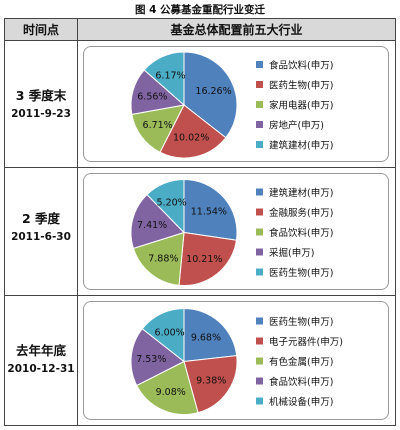 The height and width of the screenshot is (430, 400). What do you see at coordinates (41, 114) in the screenshot?
I see `row-date: 2011-9-23` at bounding box center [41, 114].